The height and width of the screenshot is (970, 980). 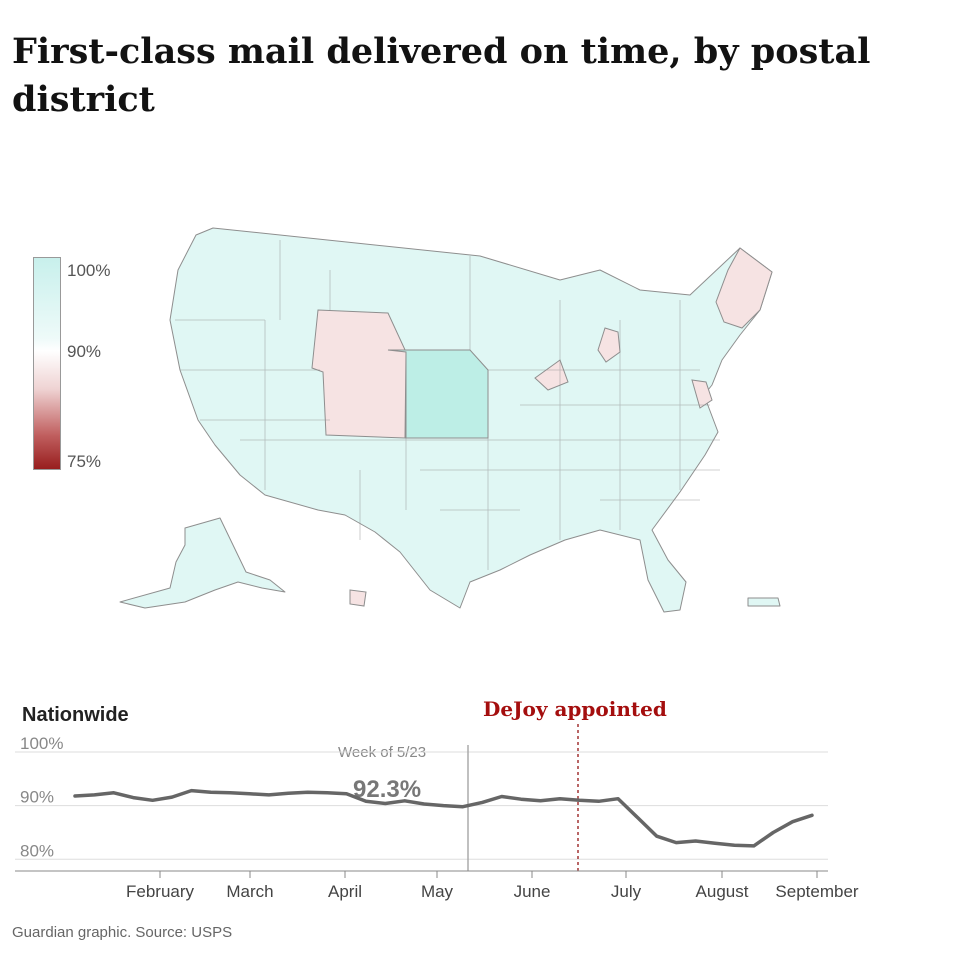 What do you see at coordinates (764, 602) in the screenshot?
I see `map-puerto-rico` at bounding box center [764, 602].